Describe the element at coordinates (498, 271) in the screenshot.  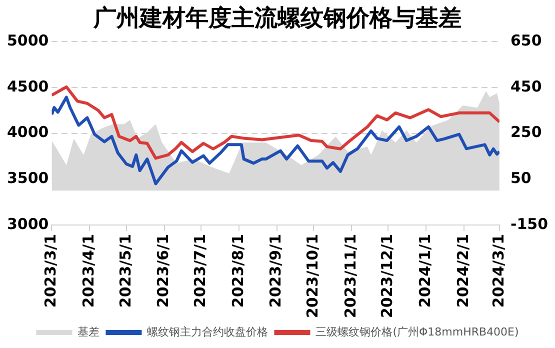
I see `x-tick-label: 2024/3/1` at that location.